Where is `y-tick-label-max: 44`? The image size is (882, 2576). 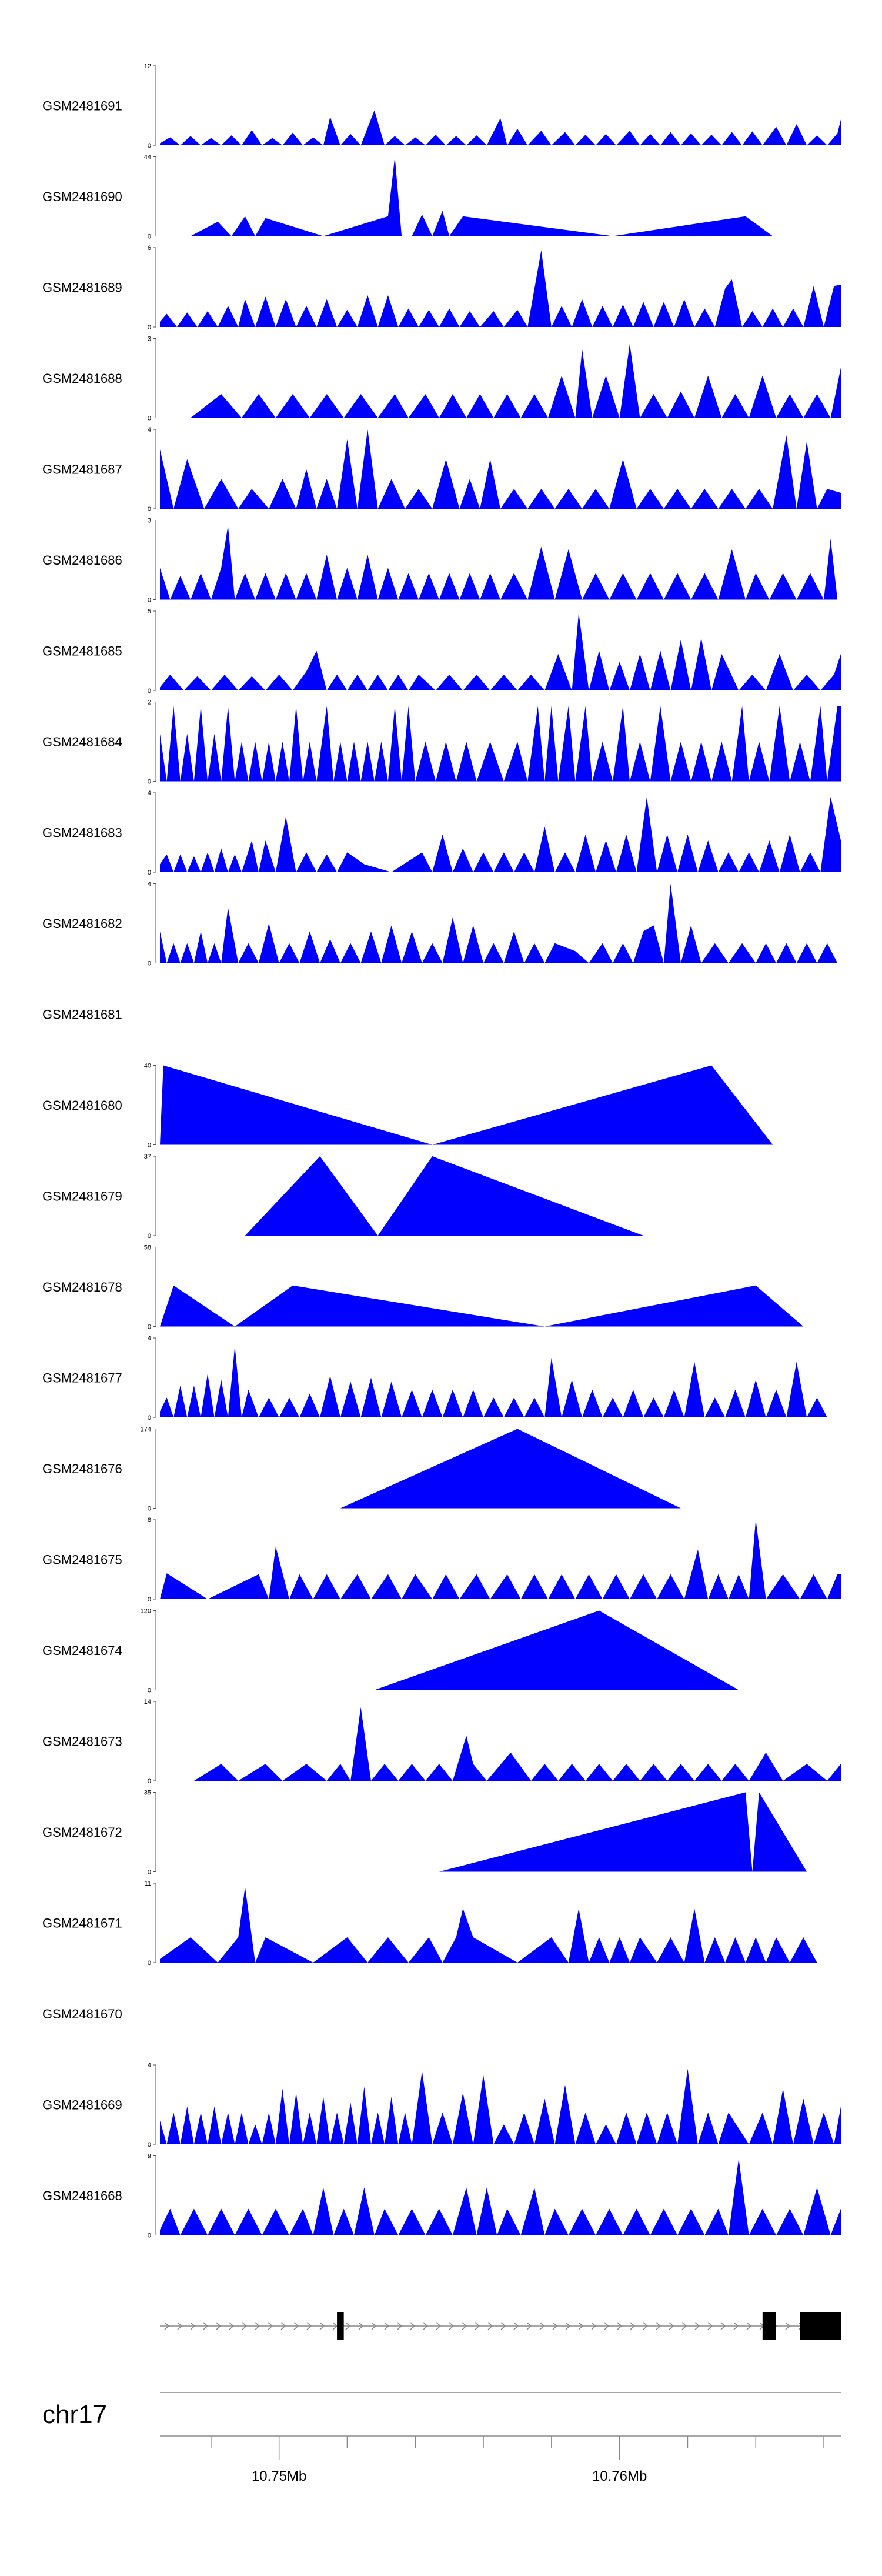 y-tick-label-max: 44 is located at coordinates (147, 157).